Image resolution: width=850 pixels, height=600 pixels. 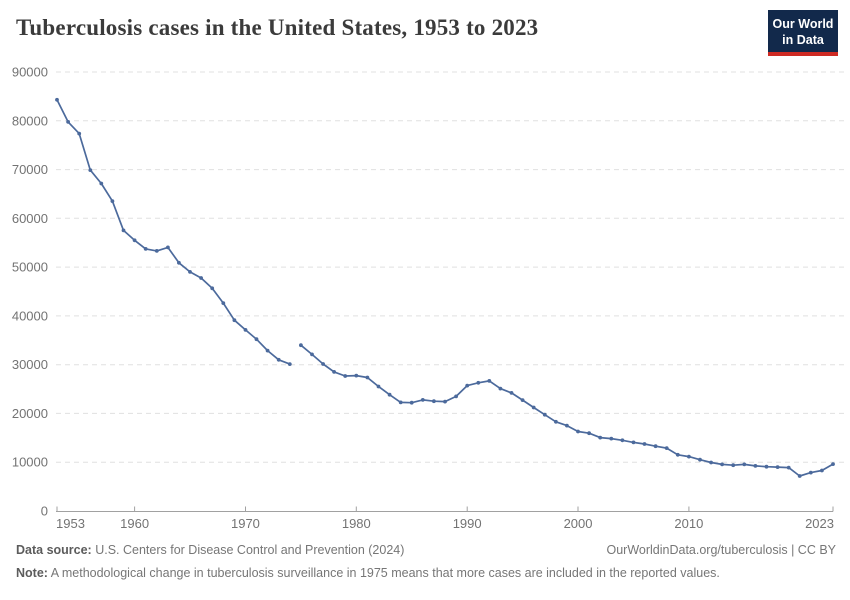 What do you see at coordinates (356, 523) in the screenshot?
I see `x-tick-label: 1980` at bounding box center [356, 523].